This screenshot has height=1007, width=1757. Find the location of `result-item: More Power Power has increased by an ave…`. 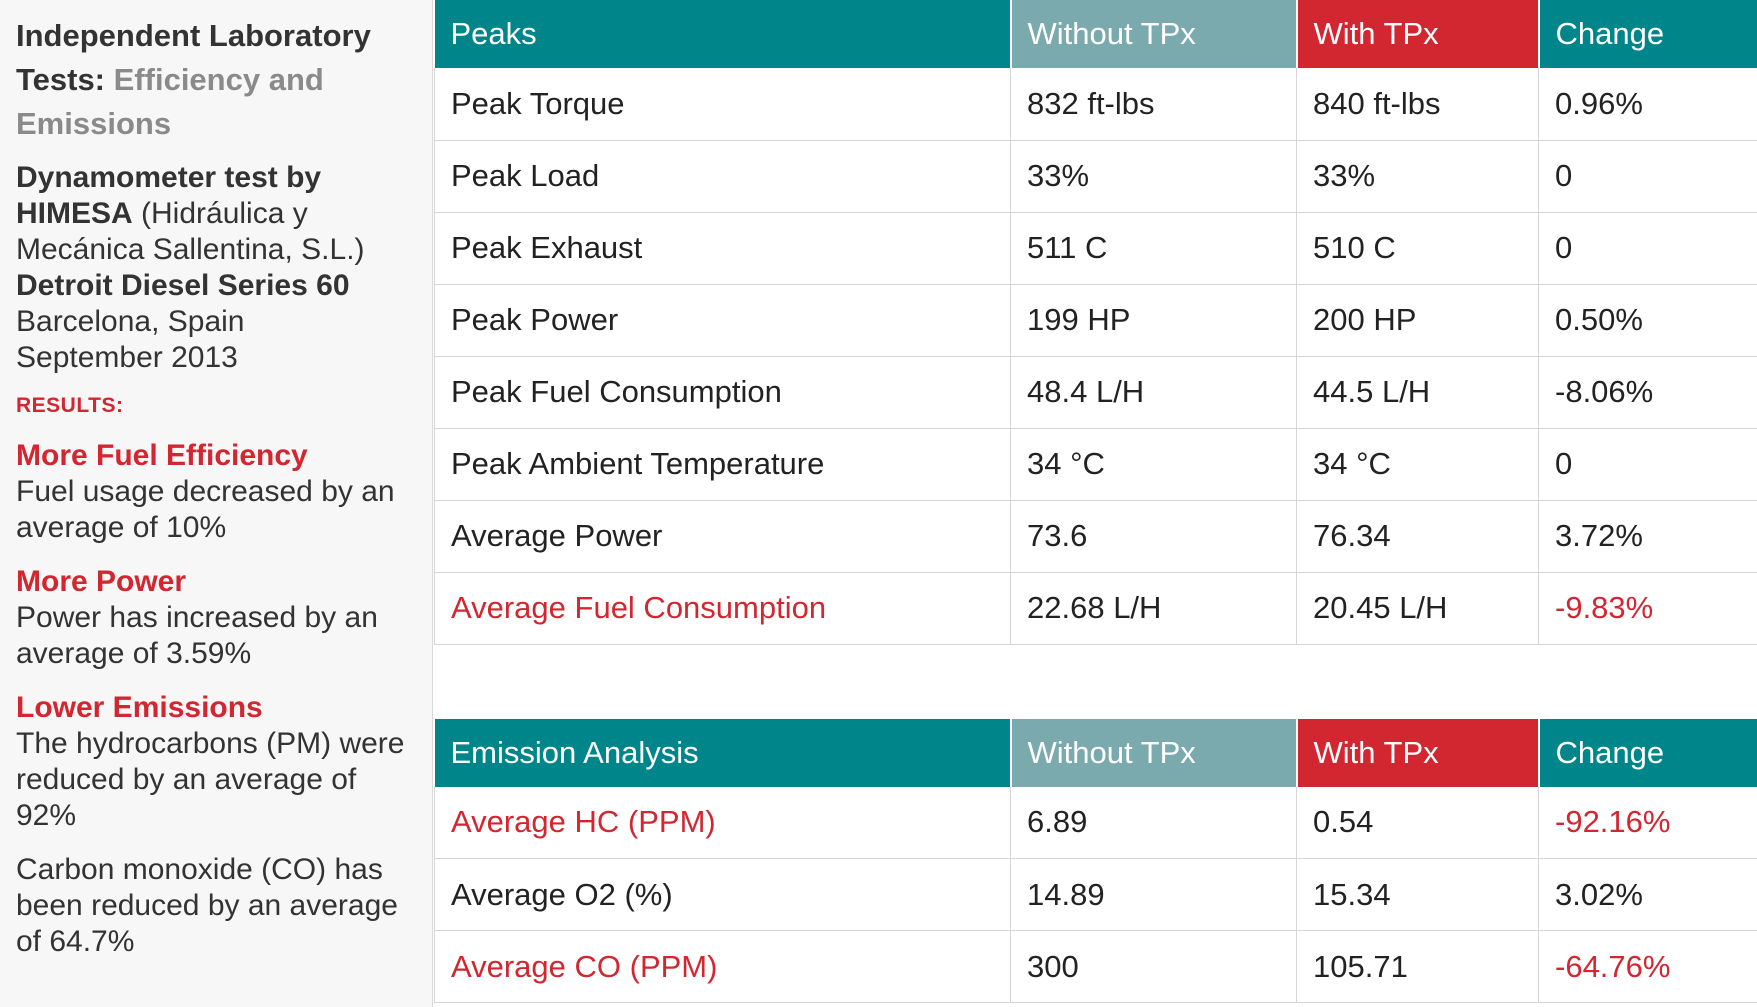

result-item: More Power Power has increased by an ave… is located at coordinates (216, 618).